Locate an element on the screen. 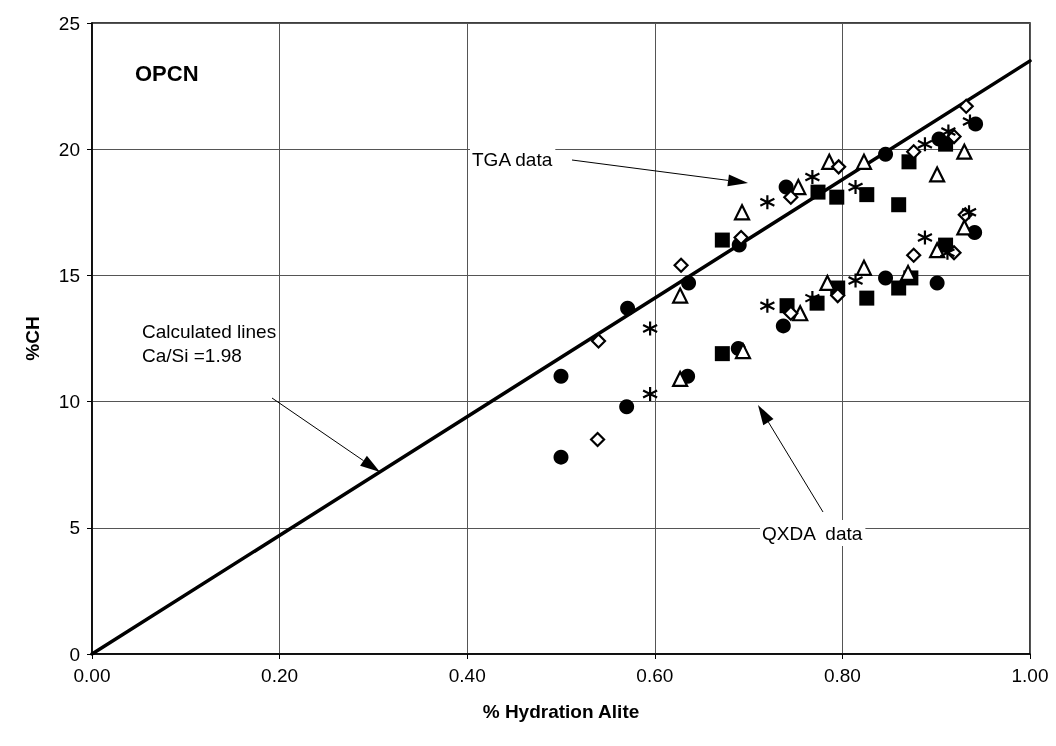  annotation: QXDA data is located at coordinates (812, 533).